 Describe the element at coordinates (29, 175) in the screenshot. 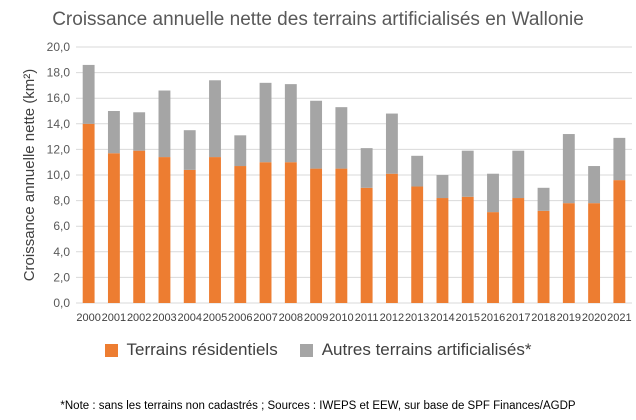

I see `y-axis-label: Croissance annuelle nette (km²)` at that location.